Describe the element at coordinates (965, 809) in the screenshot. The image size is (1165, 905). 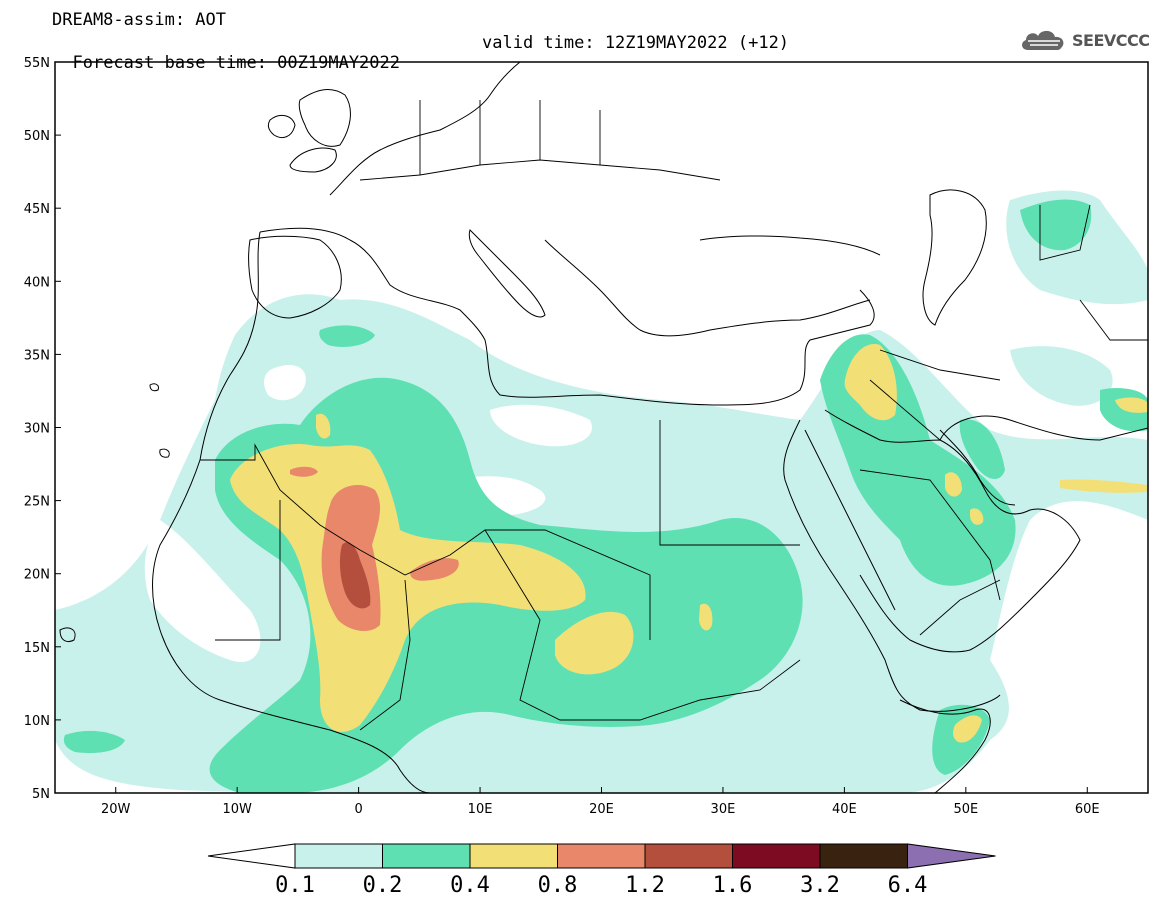
I see `lon-tick-label: 50E` at that location.